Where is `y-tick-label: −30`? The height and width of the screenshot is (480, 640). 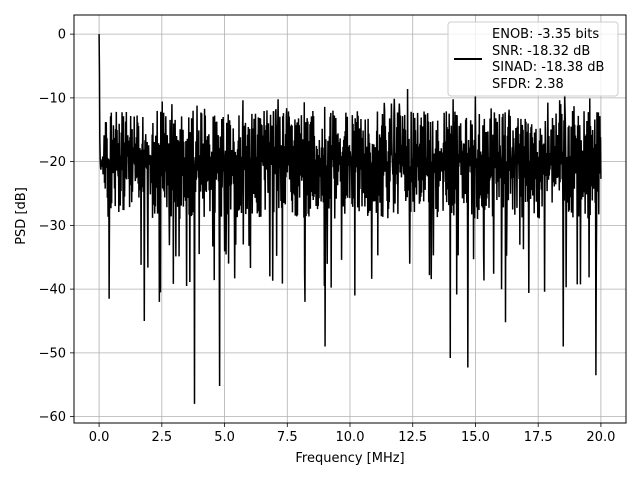 y-tick-label: −30 is located at coordinates (52, 226).